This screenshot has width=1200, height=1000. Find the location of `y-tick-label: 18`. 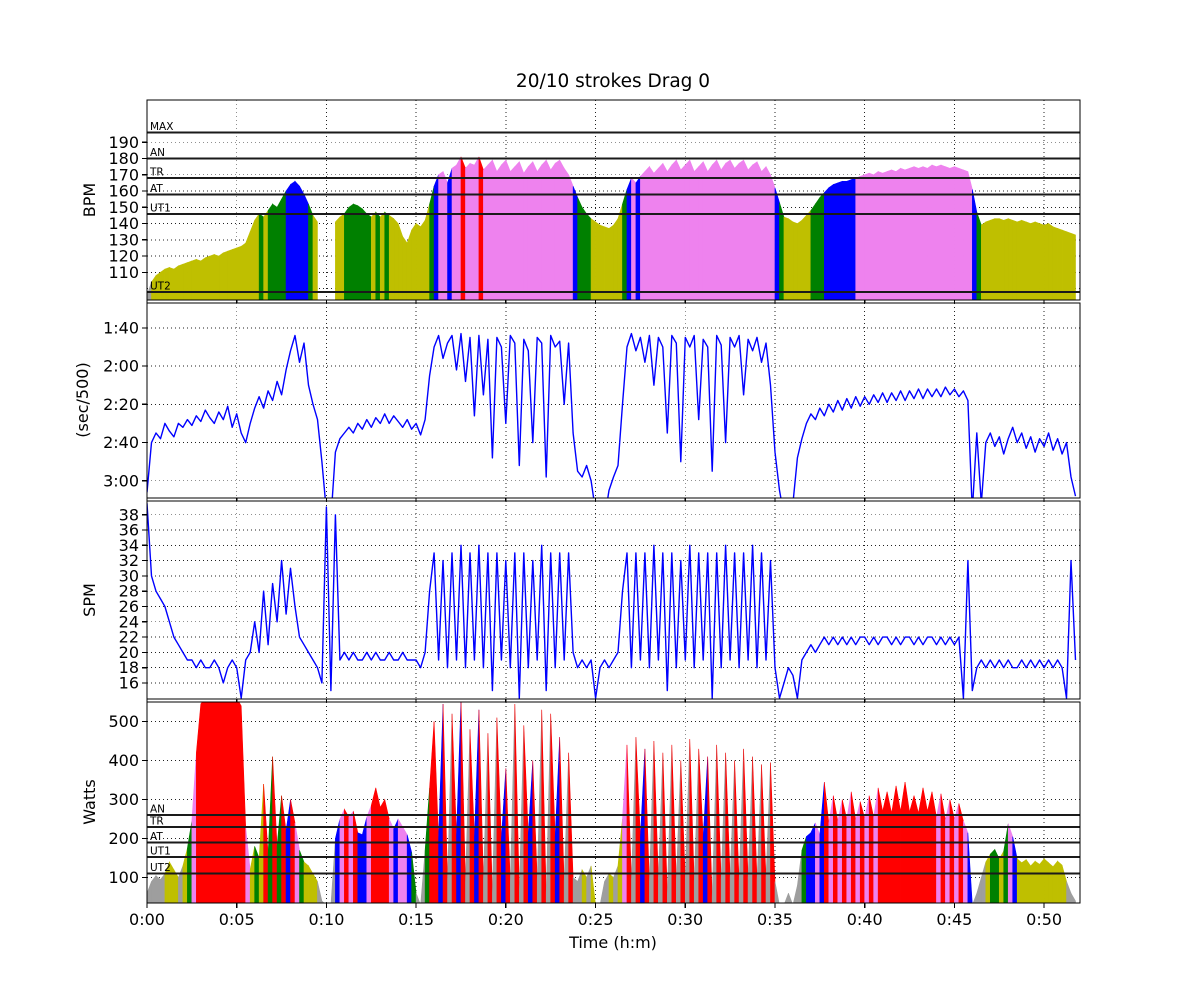

y-tick-label: 18 is located at coordinates (129, 667).